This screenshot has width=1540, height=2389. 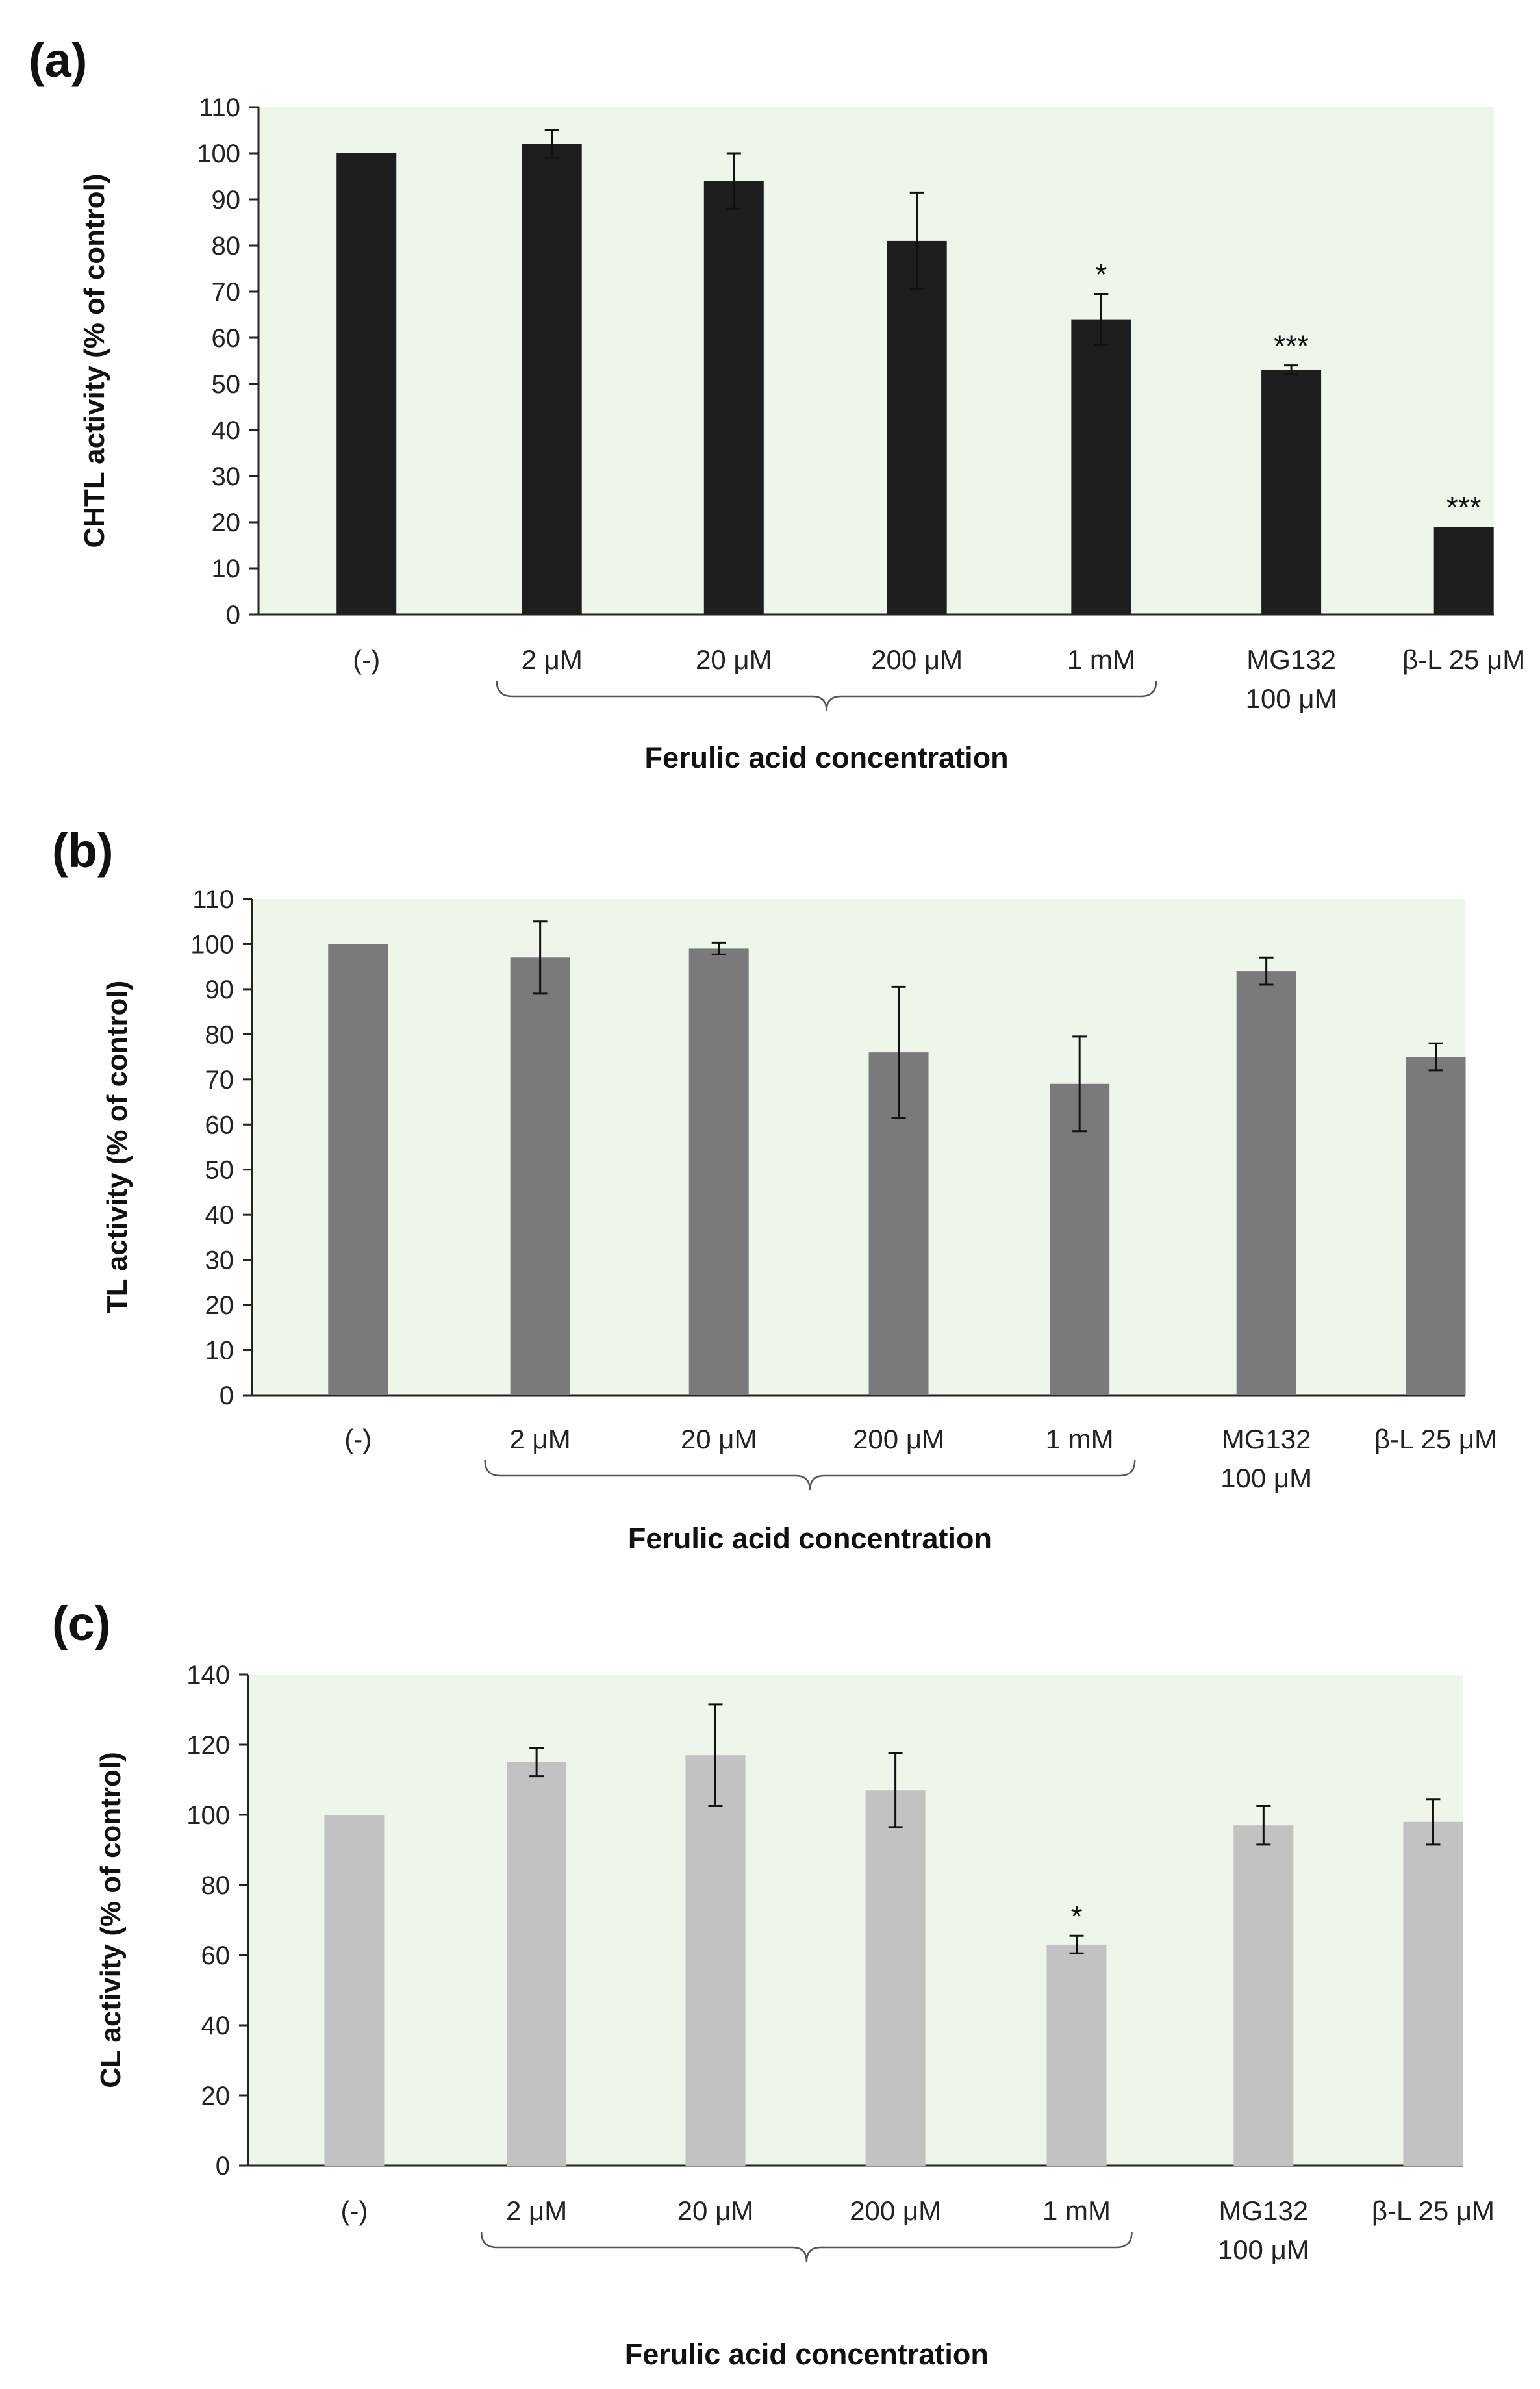 What do you see at coordinates (95, 360) in the screenshot?
I see `y-axis-title: CHTL activity (% of control)` at bounding box center [95, 360].